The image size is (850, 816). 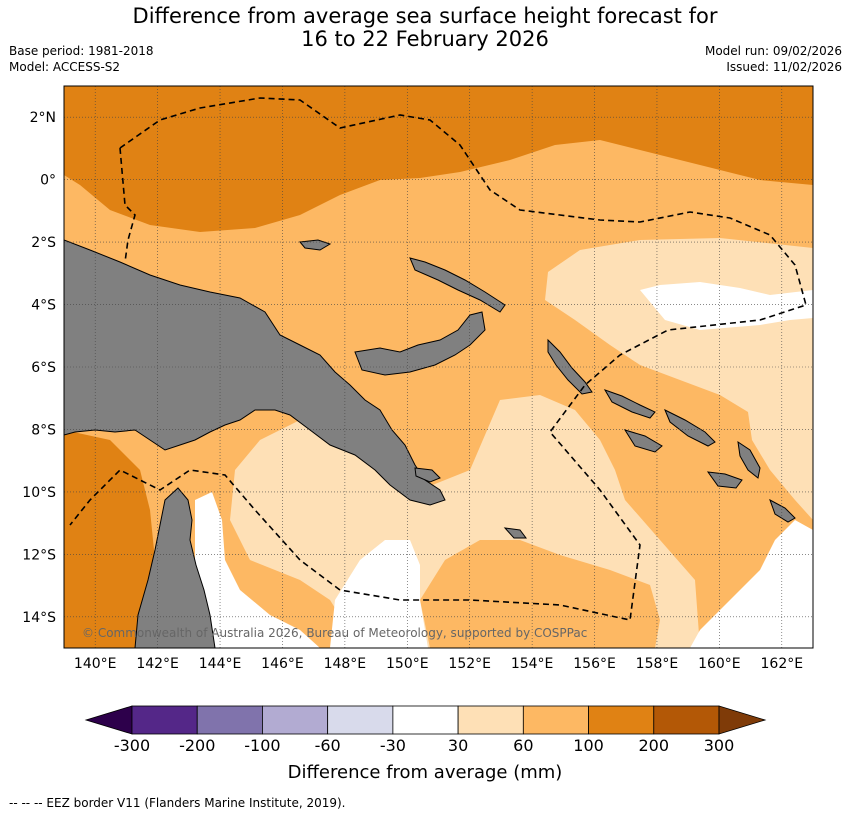 What do you see at coordinates (594, 664) in the screenshot?
I see `lon-tick-label: 156°E` at bounding box center [594, 664].